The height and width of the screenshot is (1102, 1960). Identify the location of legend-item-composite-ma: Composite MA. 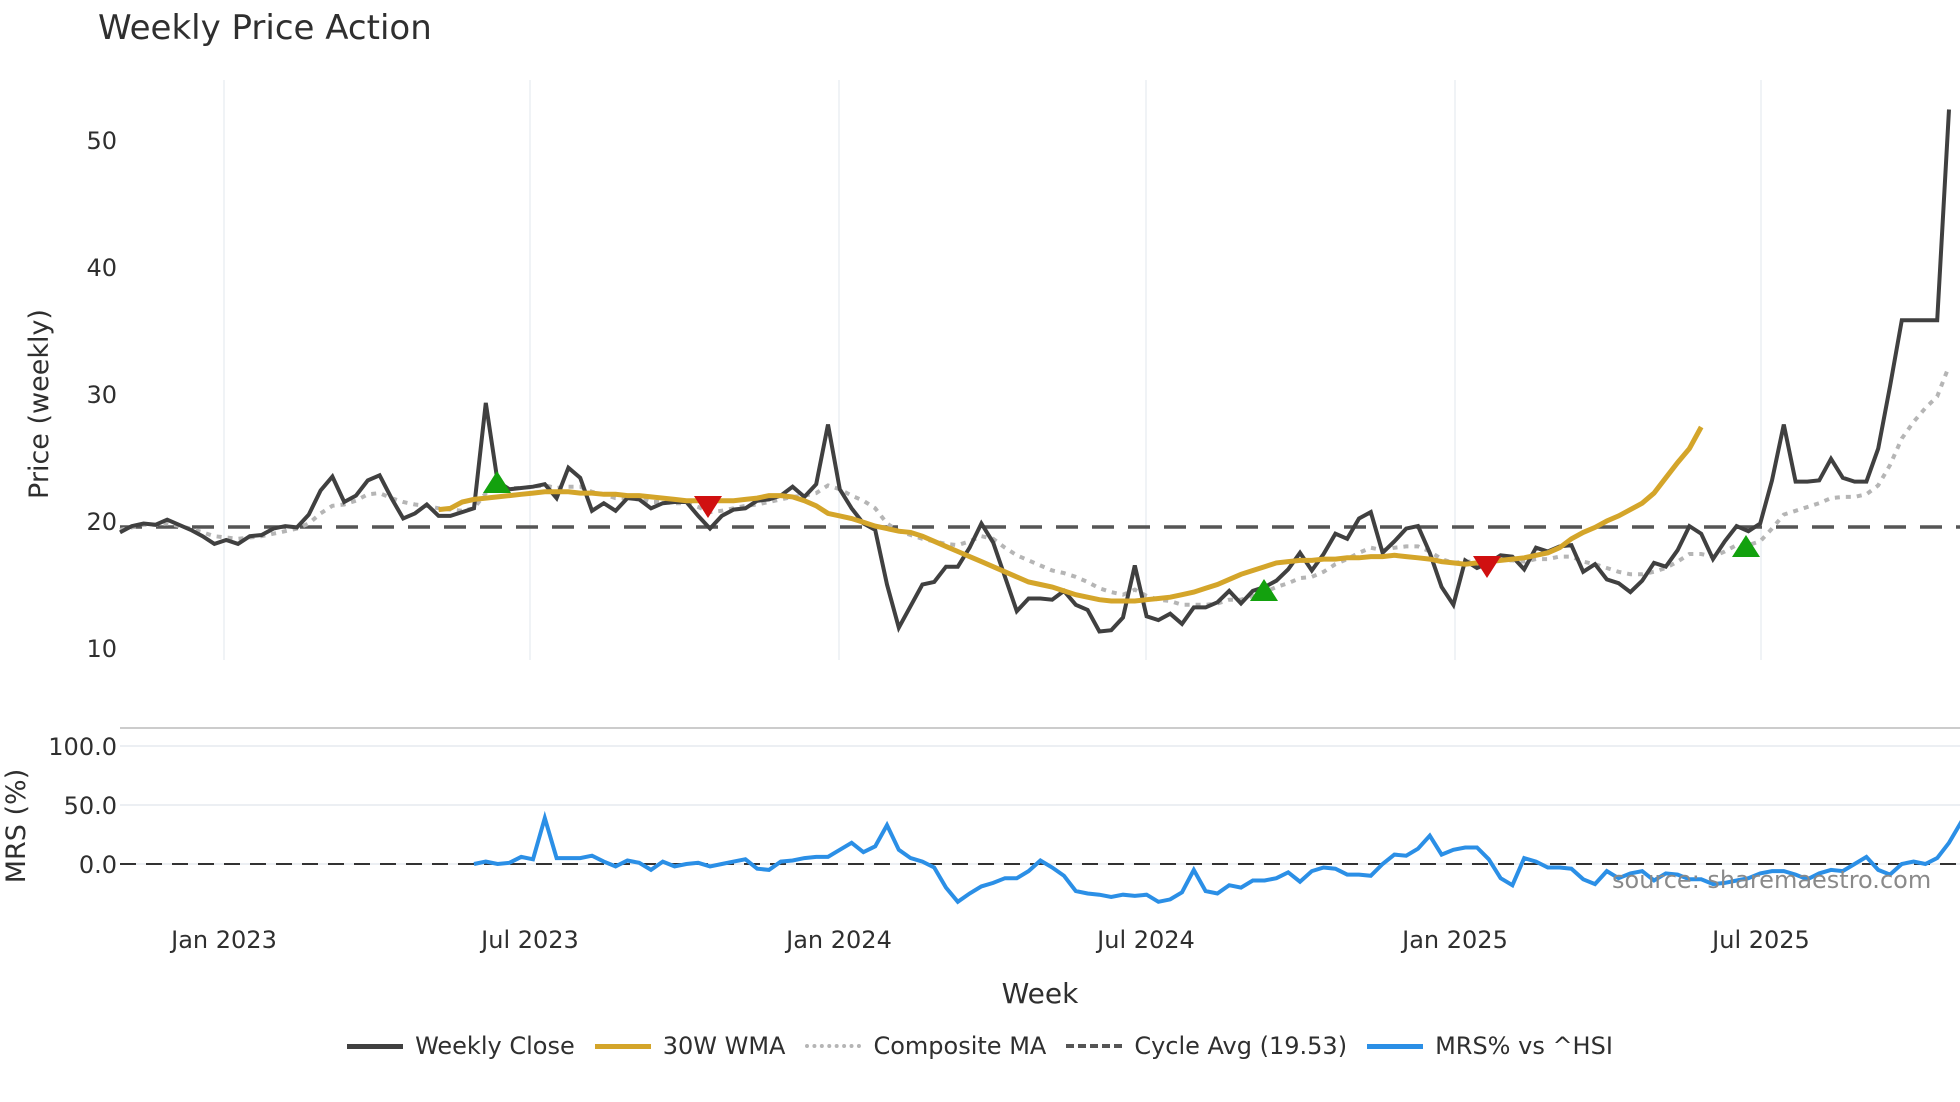
(925, 1046).